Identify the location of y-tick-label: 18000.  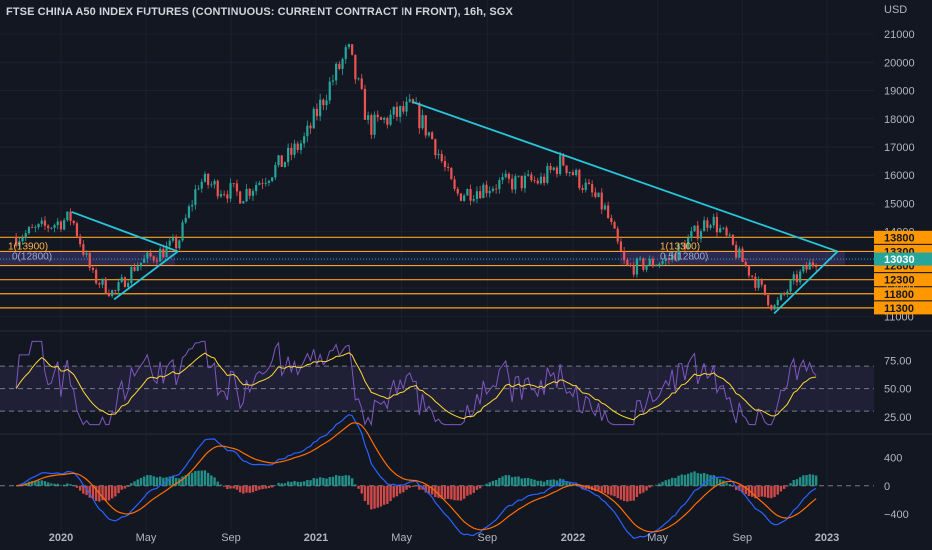
(899, 120).